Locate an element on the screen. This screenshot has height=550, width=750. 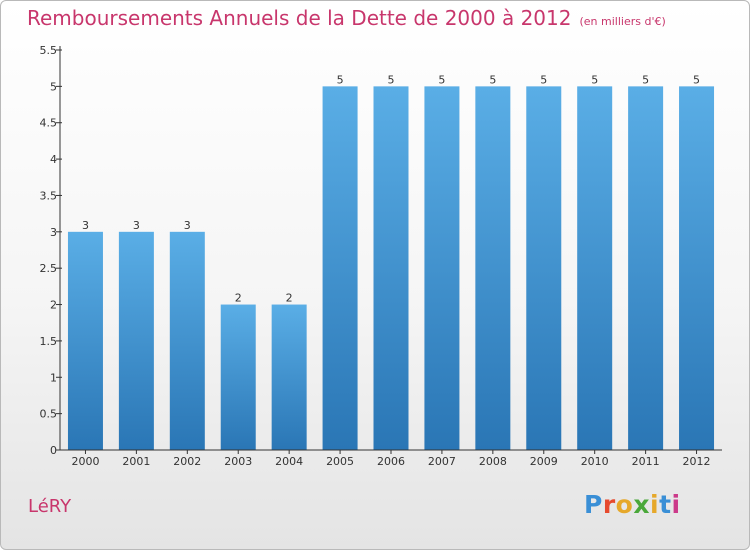
proxiti-logo: Proxiti is located at coordinates (632, 504).